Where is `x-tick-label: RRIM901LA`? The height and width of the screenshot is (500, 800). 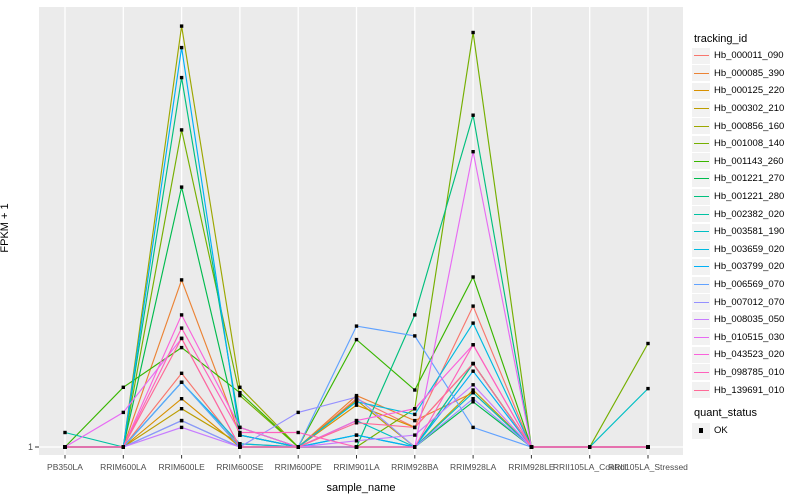
x-tick-label: RRIM901LA is located at coordinates (356, 467).